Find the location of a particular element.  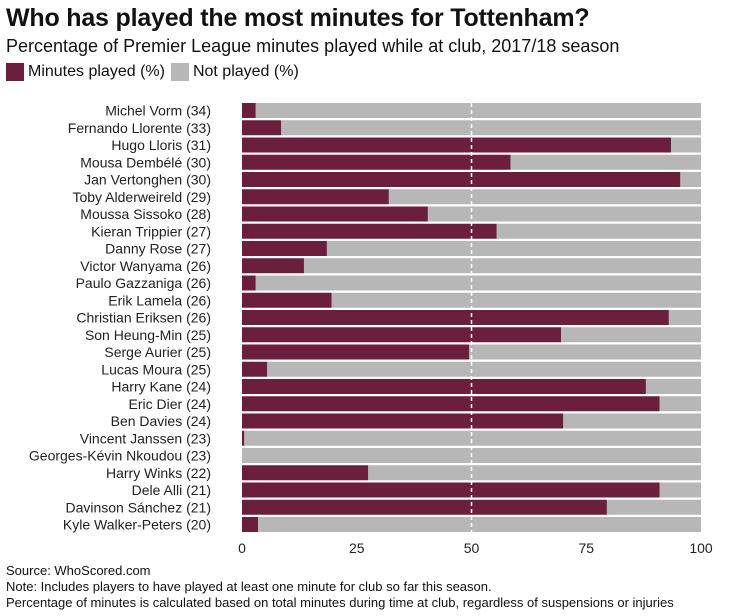

y-tick-label: Harry Winks (22) is located at coordinates (158, 473).